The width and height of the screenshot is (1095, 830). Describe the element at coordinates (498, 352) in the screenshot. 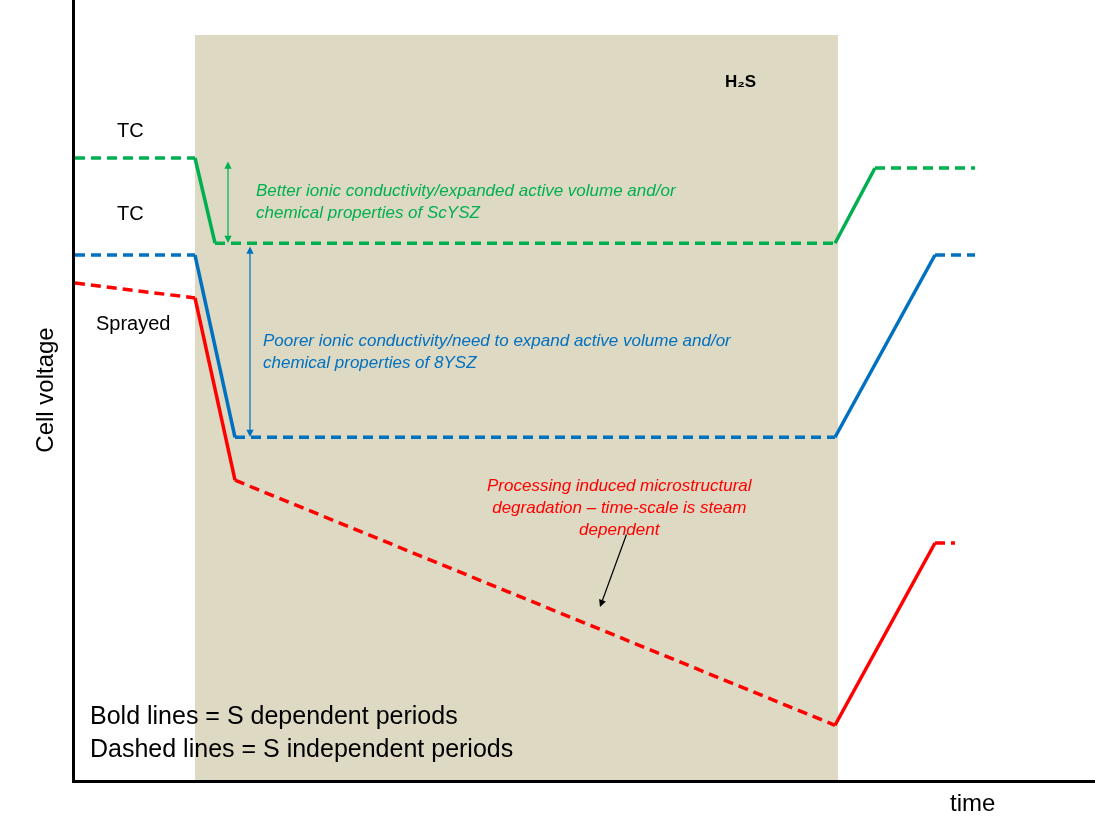

I see `annotation: Poorer ionic conductivity/need to expand active volume and/or chemical properties of 8YSZ` at that location.